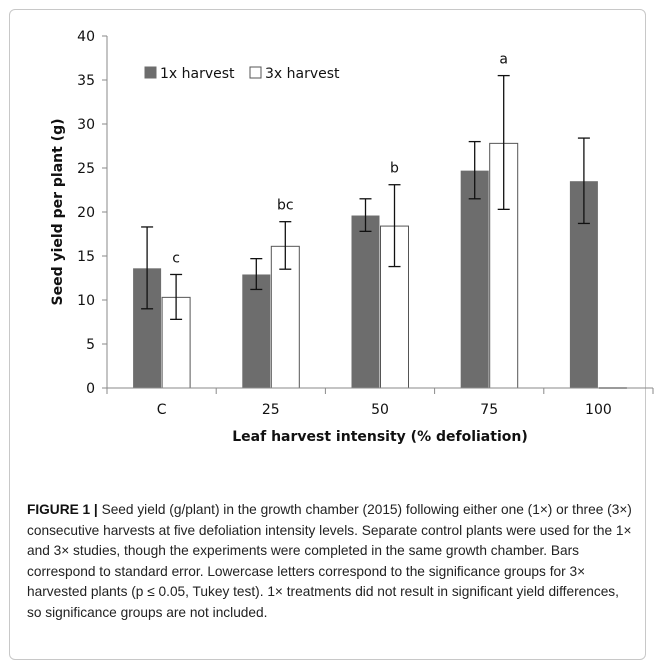 The width and height of the screenshot is (657, 670). What do you see at coordinates (489, 410) in the screenshot?
I see `x-tick-label: 75` at bounding box center [489, 410].